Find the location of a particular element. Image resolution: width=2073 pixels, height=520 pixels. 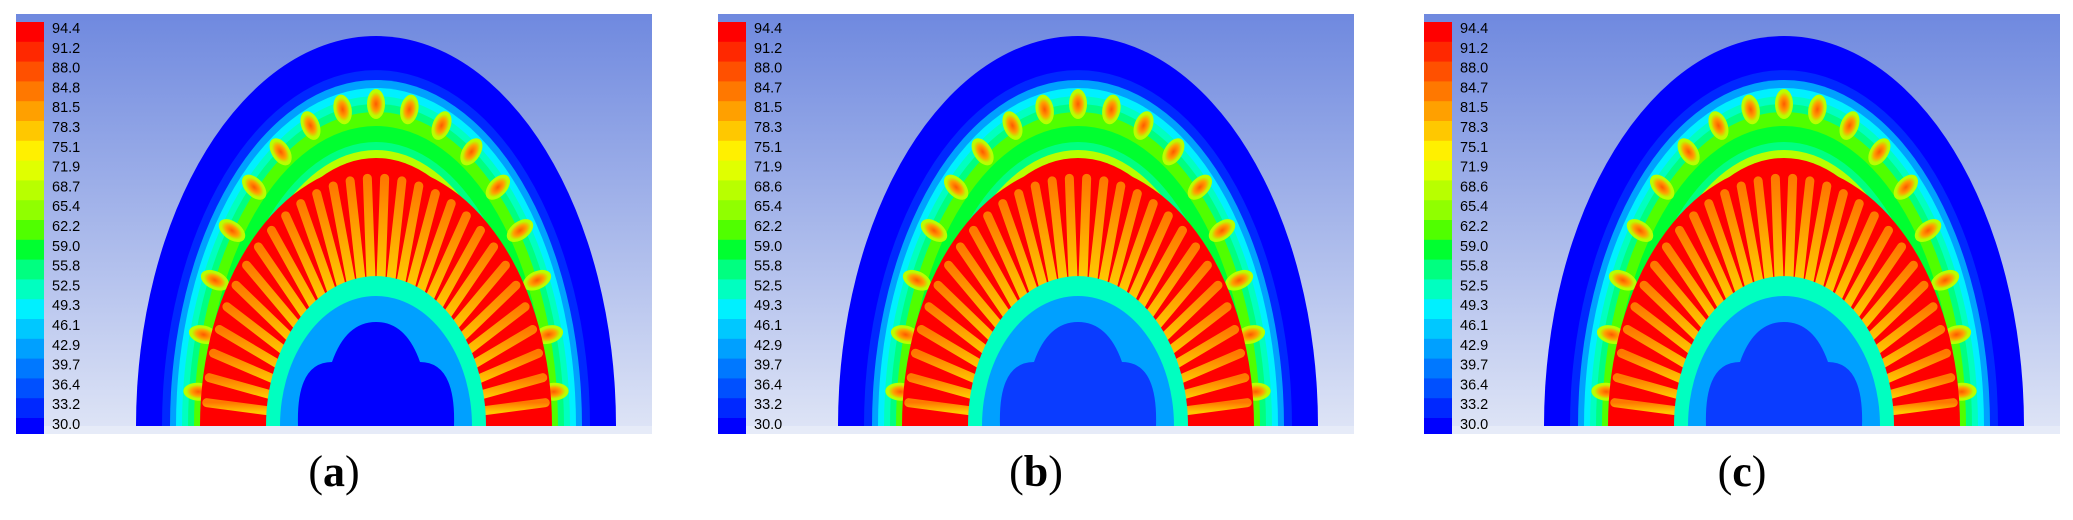

legend-tick-label: 33.2 is located at coordinates (1474, 405).